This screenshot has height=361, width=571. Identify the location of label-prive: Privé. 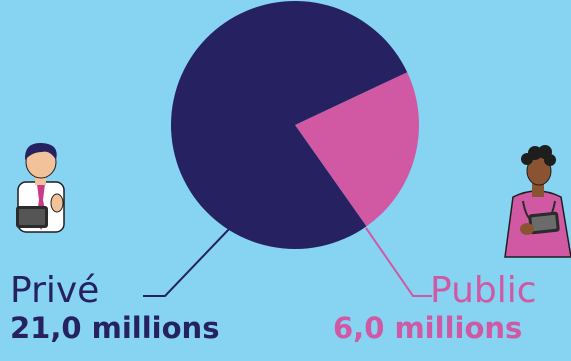
(55, 290).